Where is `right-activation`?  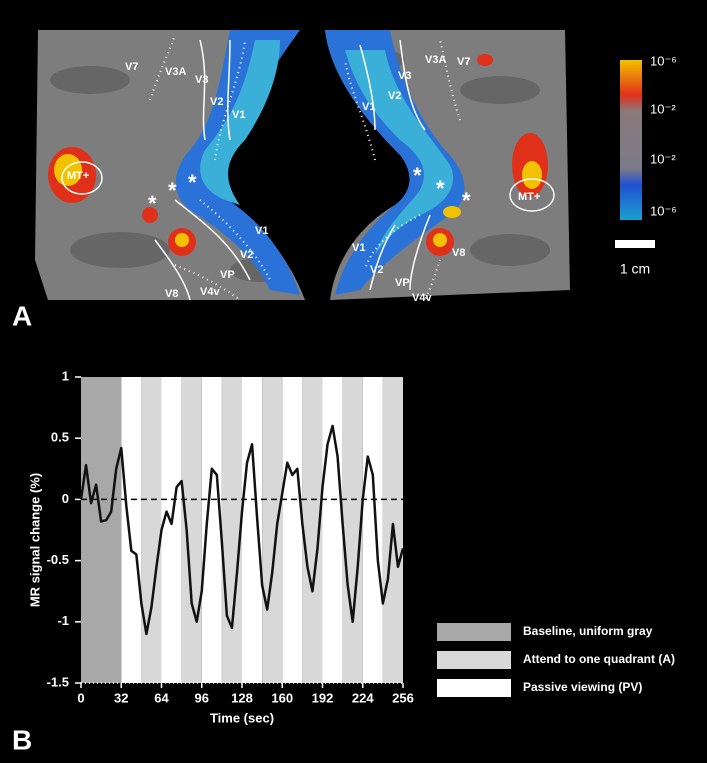
right-activation is located at coordinates (395, 162).